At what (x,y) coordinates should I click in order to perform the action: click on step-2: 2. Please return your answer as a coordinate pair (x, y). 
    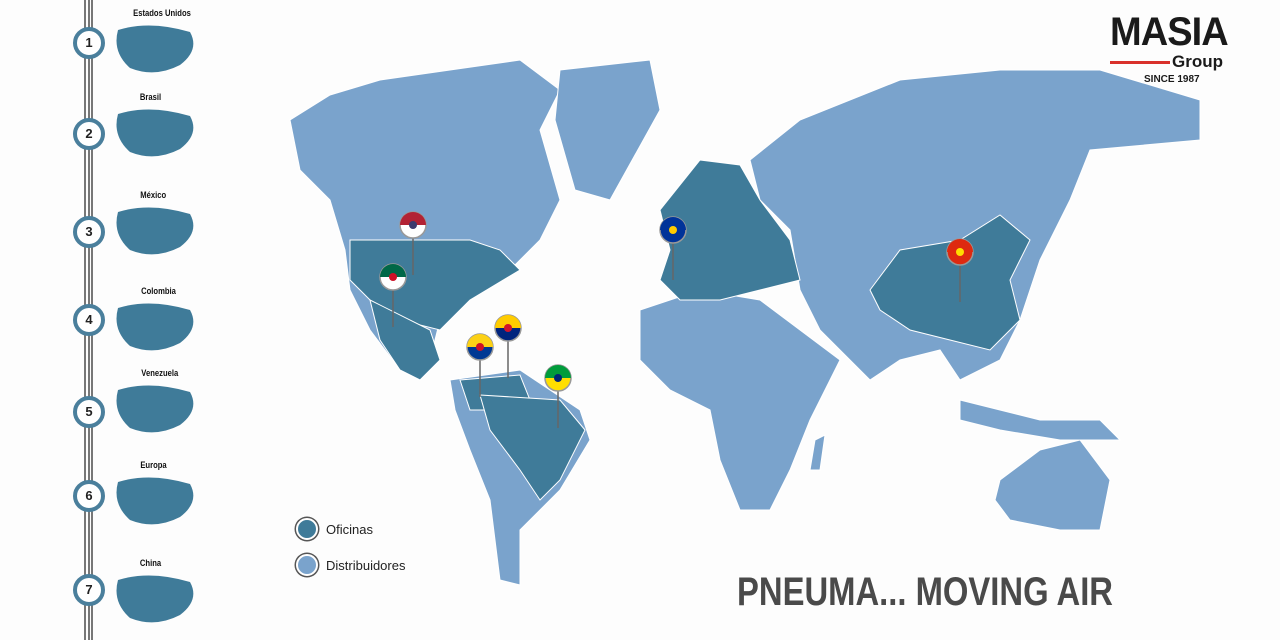
    Looking at the image, I should click on (89, 134).